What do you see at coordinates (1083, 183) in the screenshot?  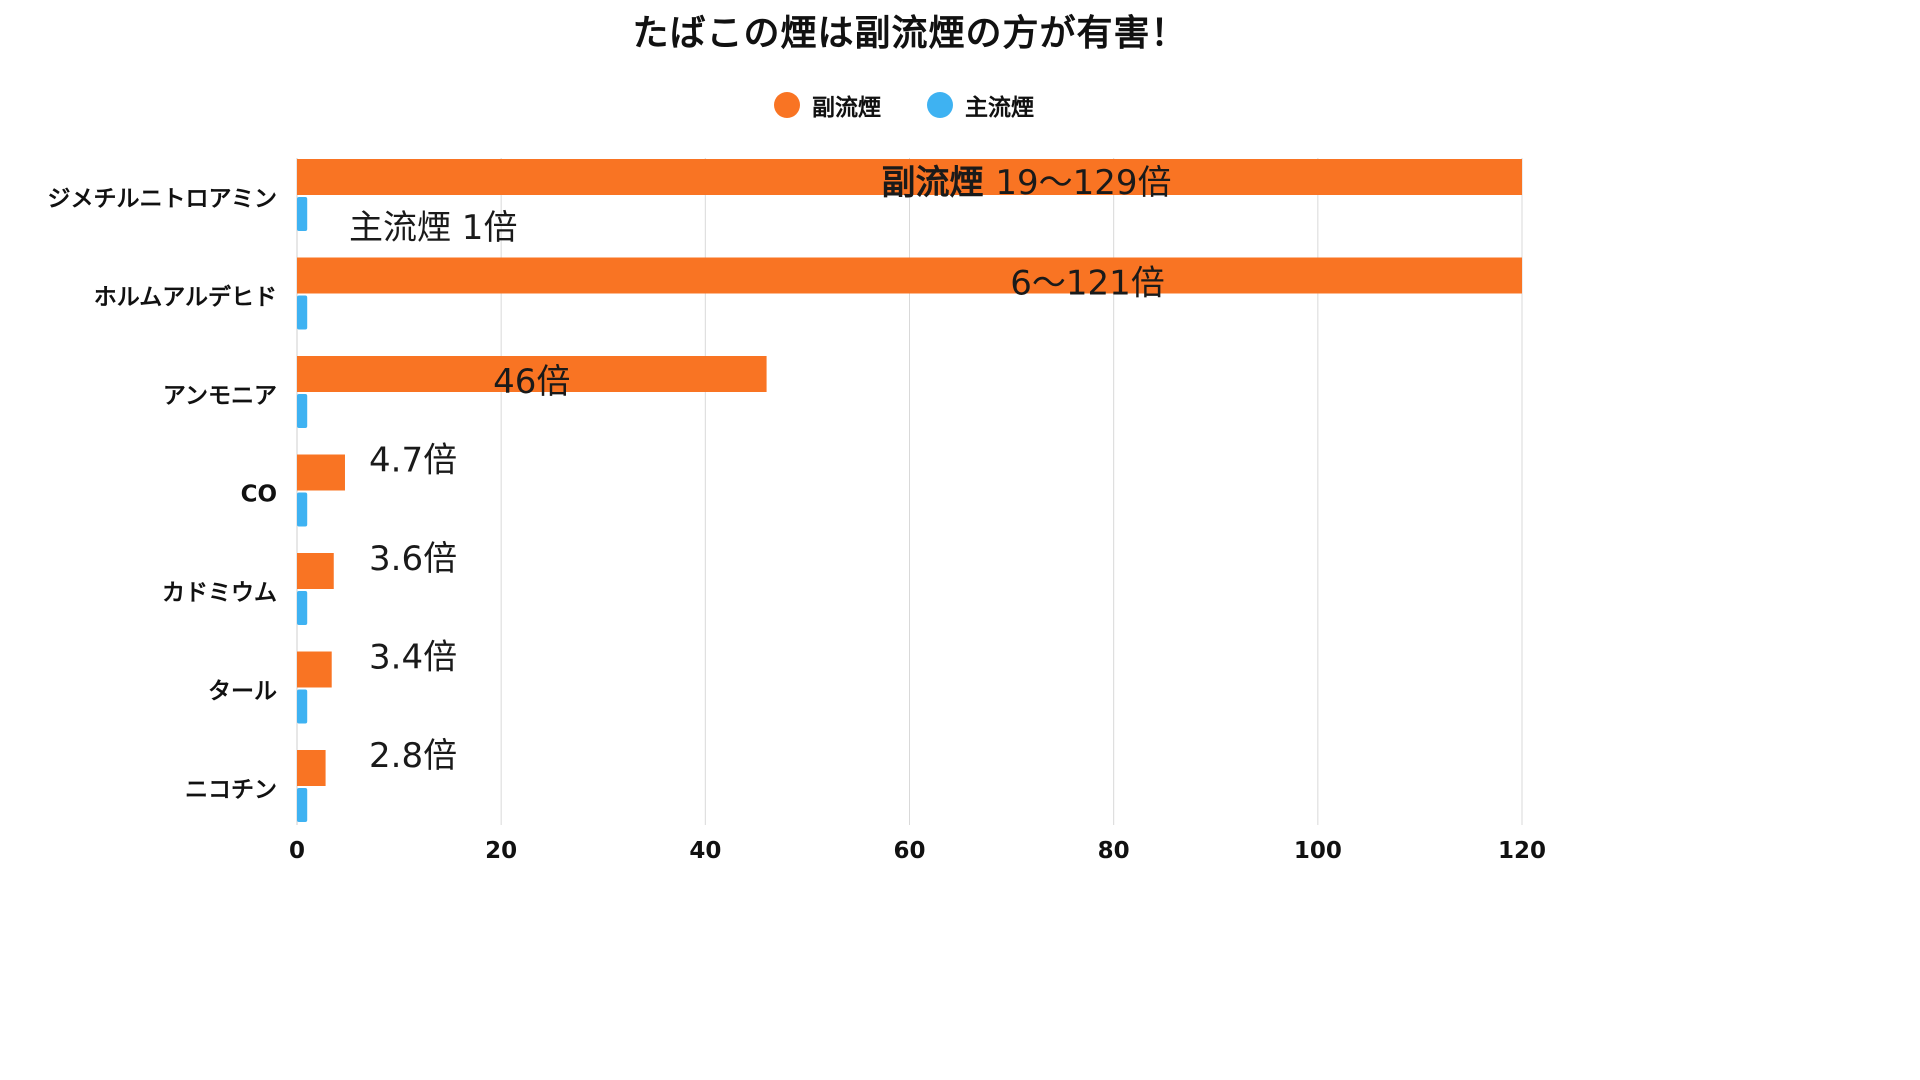 I see `data-label-value: 19〜129倍` at bounding box center [1083, 183].